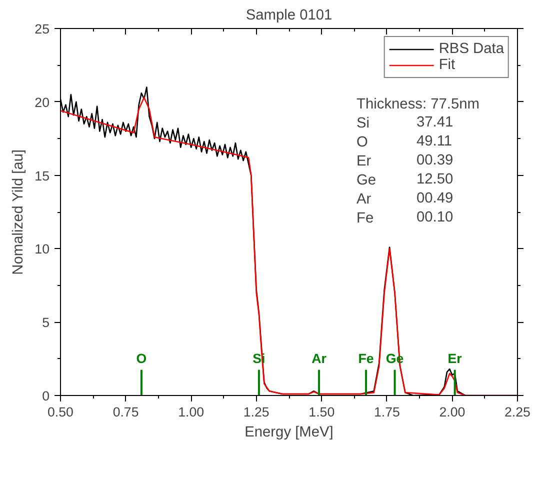 The width and height of the screenshot is (547, 477). I want to click on legend-label: Fit, so click(447, 65).